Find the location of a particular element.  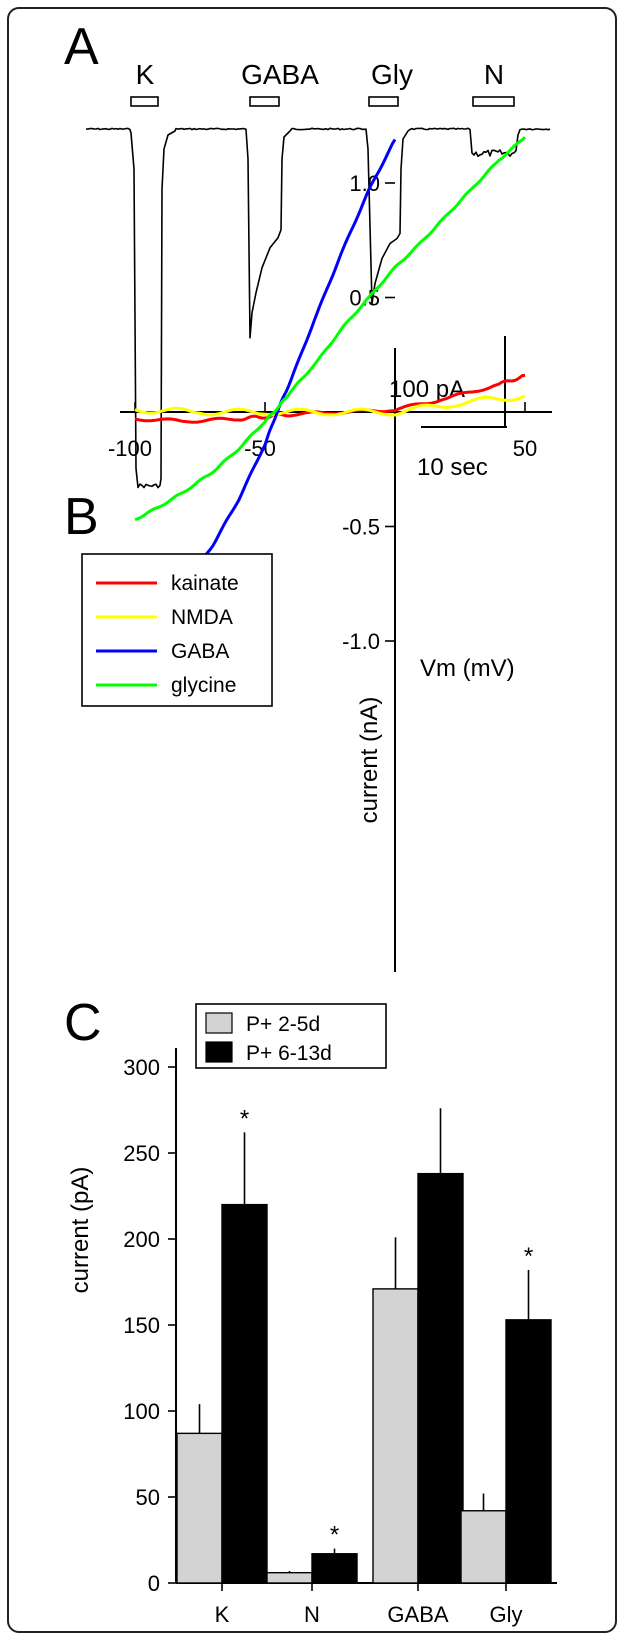

panel-label-b: B is located at coordinates (81, 517).